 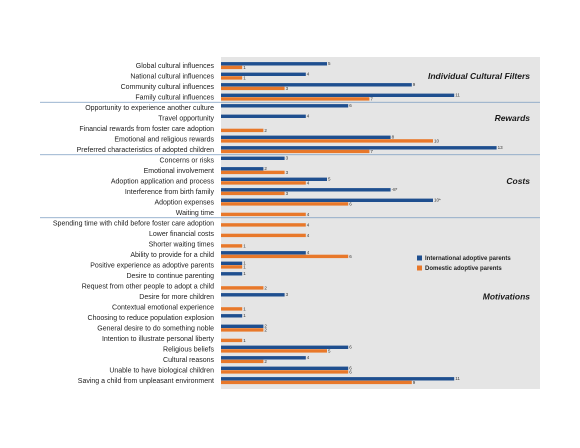 What do you see at coordinates (295, 151) in the screenshot?
I see `domestic-bar-preferred-characteristics-of-adopted-children` at bounding box center [295, 151].